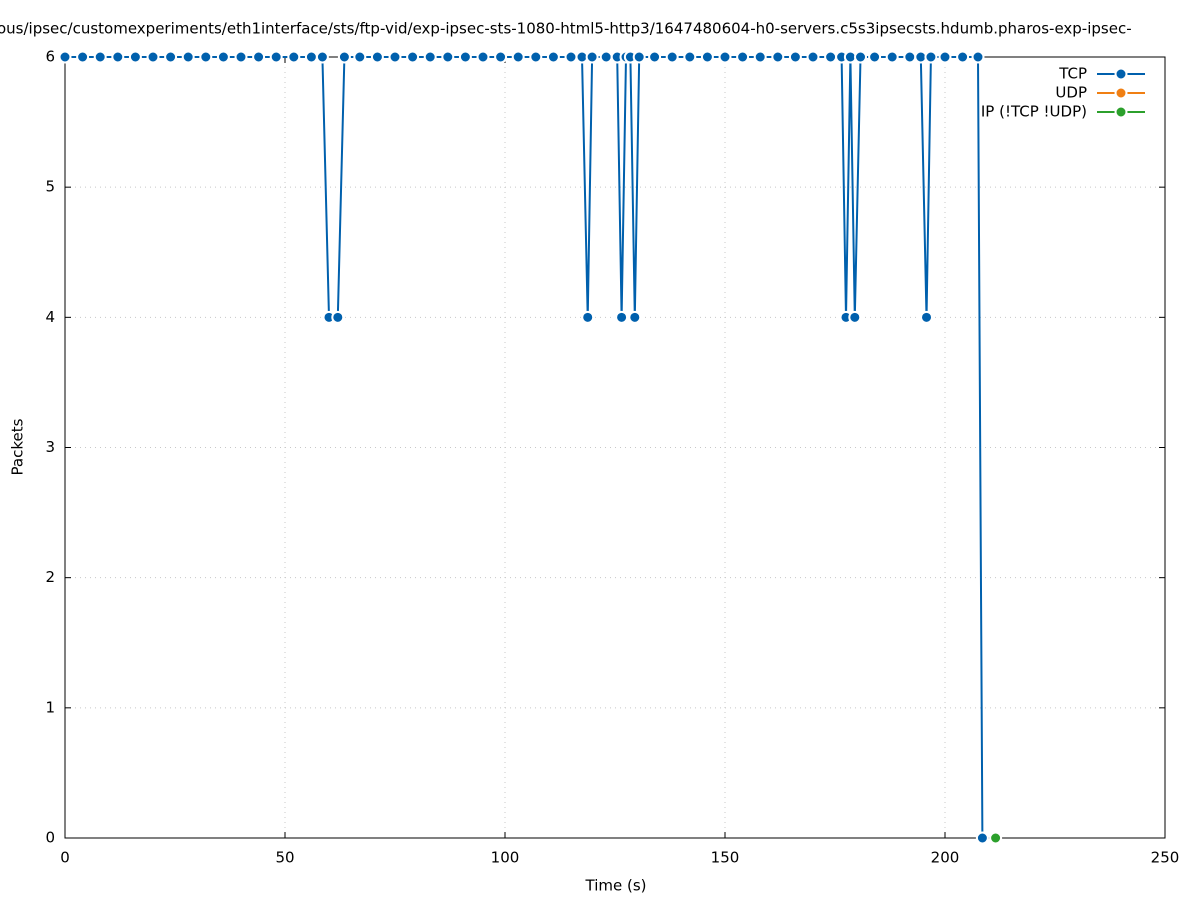 This screenshot has height=900, width=1197. I want to click on x-tick-label: 100, so click(505, 858).